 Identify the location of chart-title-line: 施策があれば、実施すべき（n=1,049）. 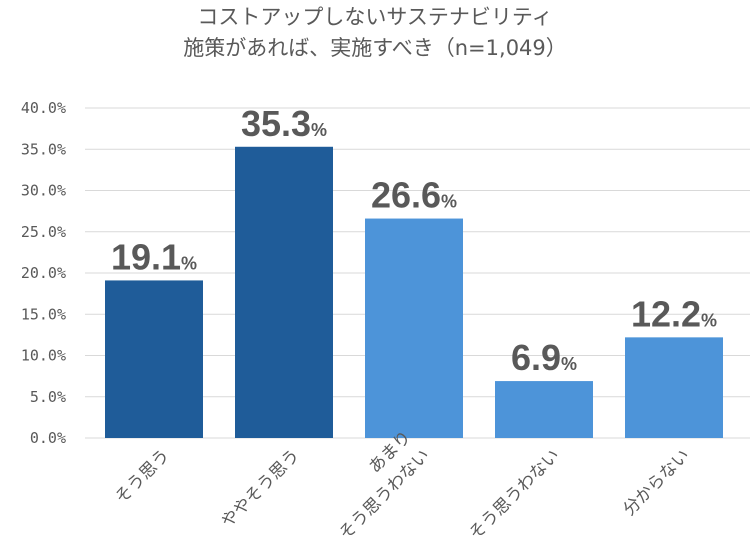
(375, 48).